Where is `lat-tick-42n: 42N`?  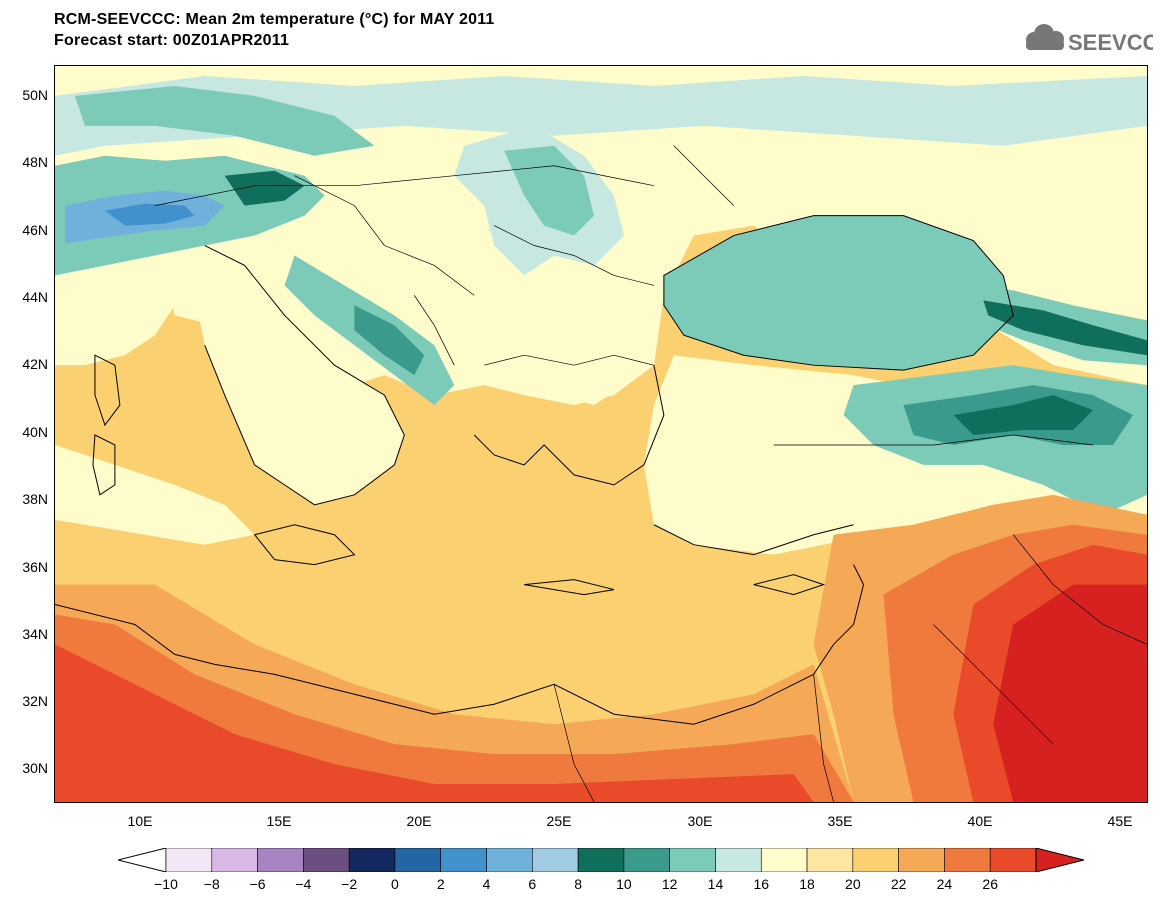
lat-tick-42n: 42N is located at coordinates (35, 364).